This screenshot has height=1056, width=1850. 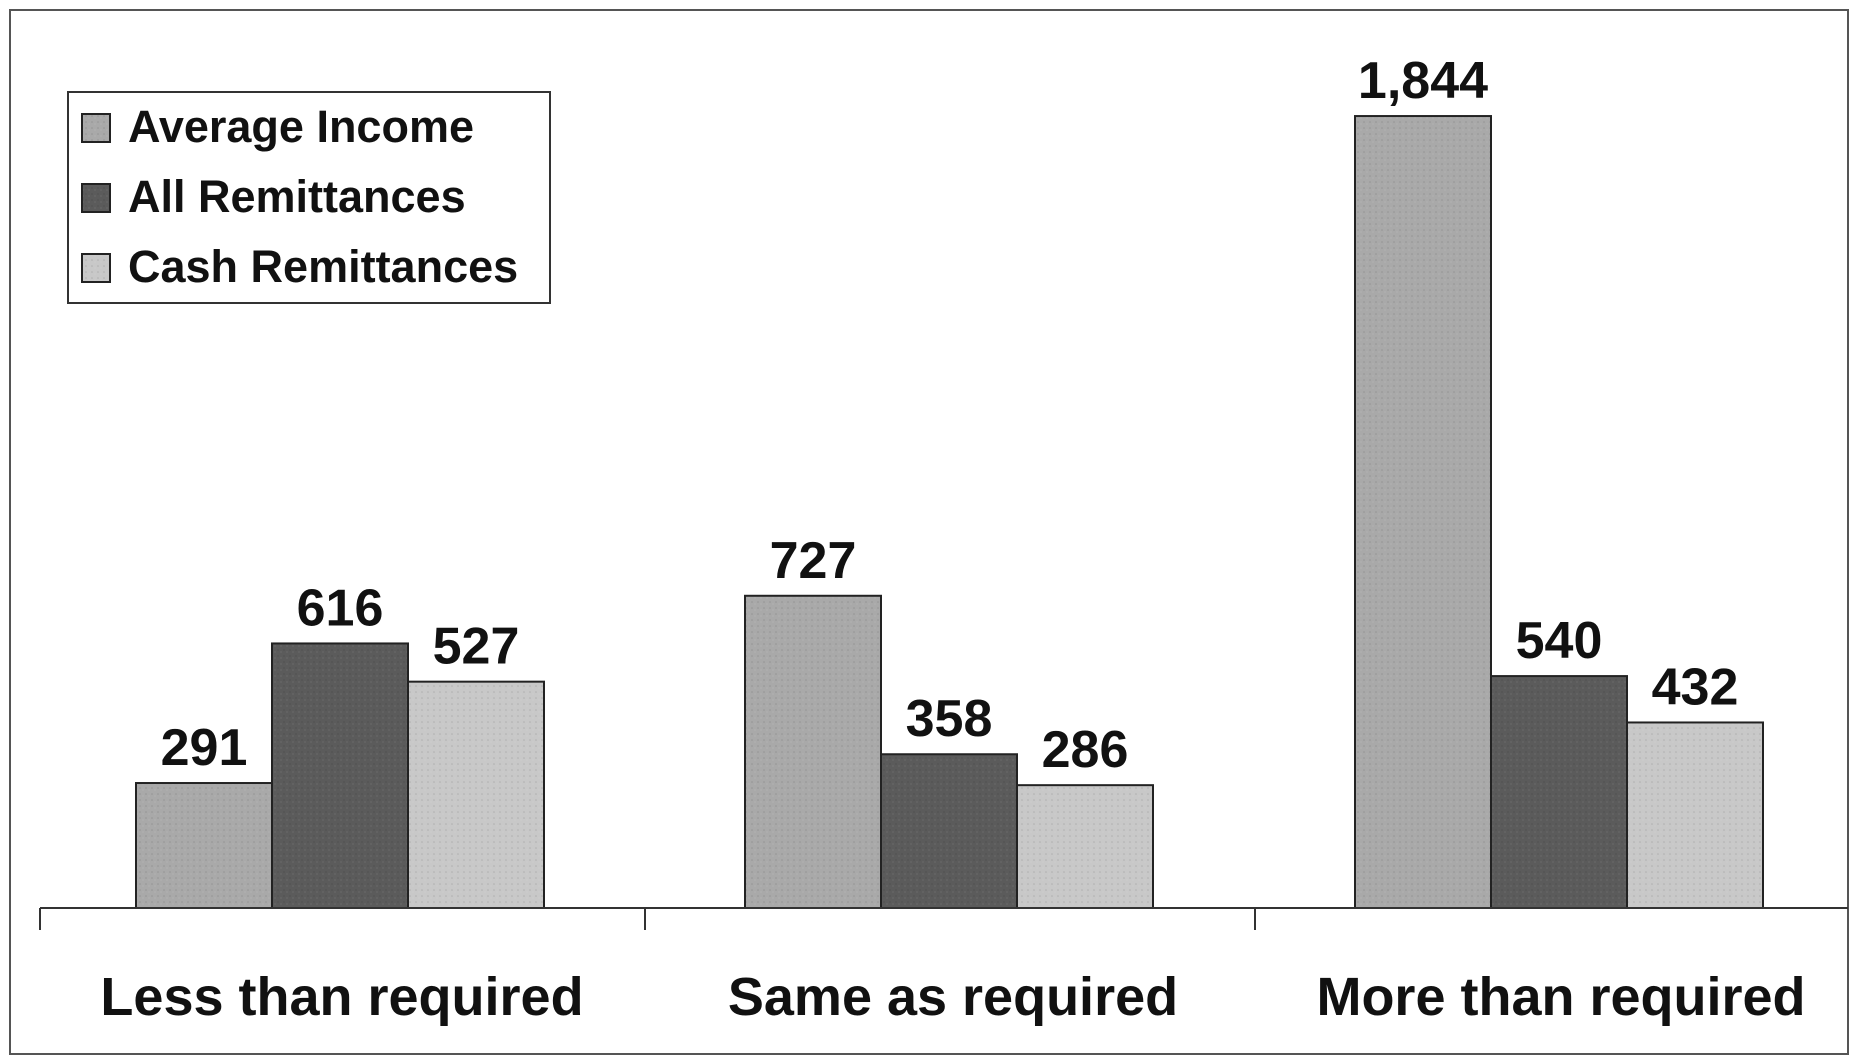 What do you see at coordinates (1423, 81) in the screenshot?
I see `data-label: 1,844` at bounding box center [1423, 81].